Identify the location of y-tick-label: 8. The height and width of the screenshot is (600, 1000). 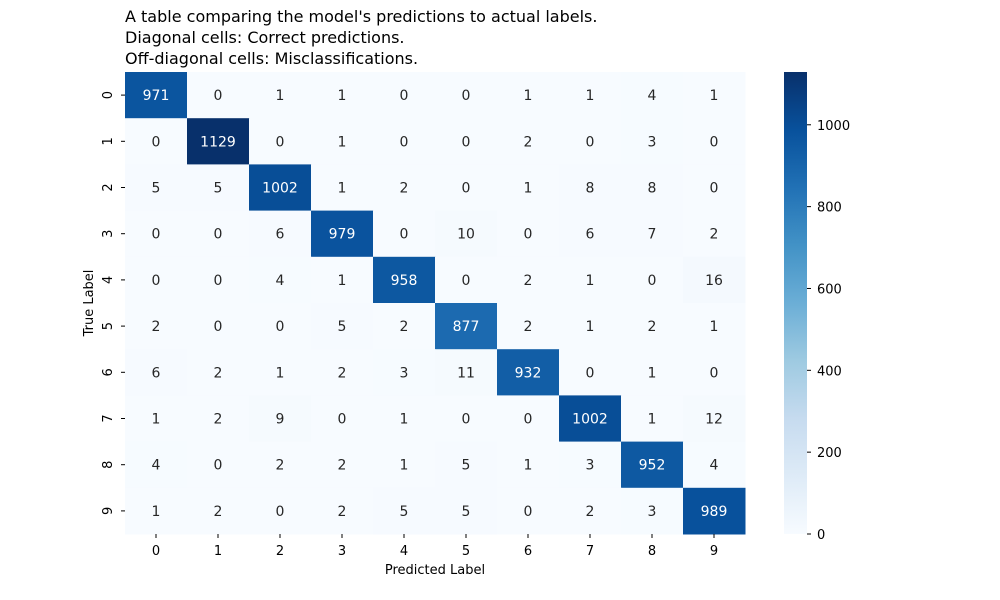
(108, 465).